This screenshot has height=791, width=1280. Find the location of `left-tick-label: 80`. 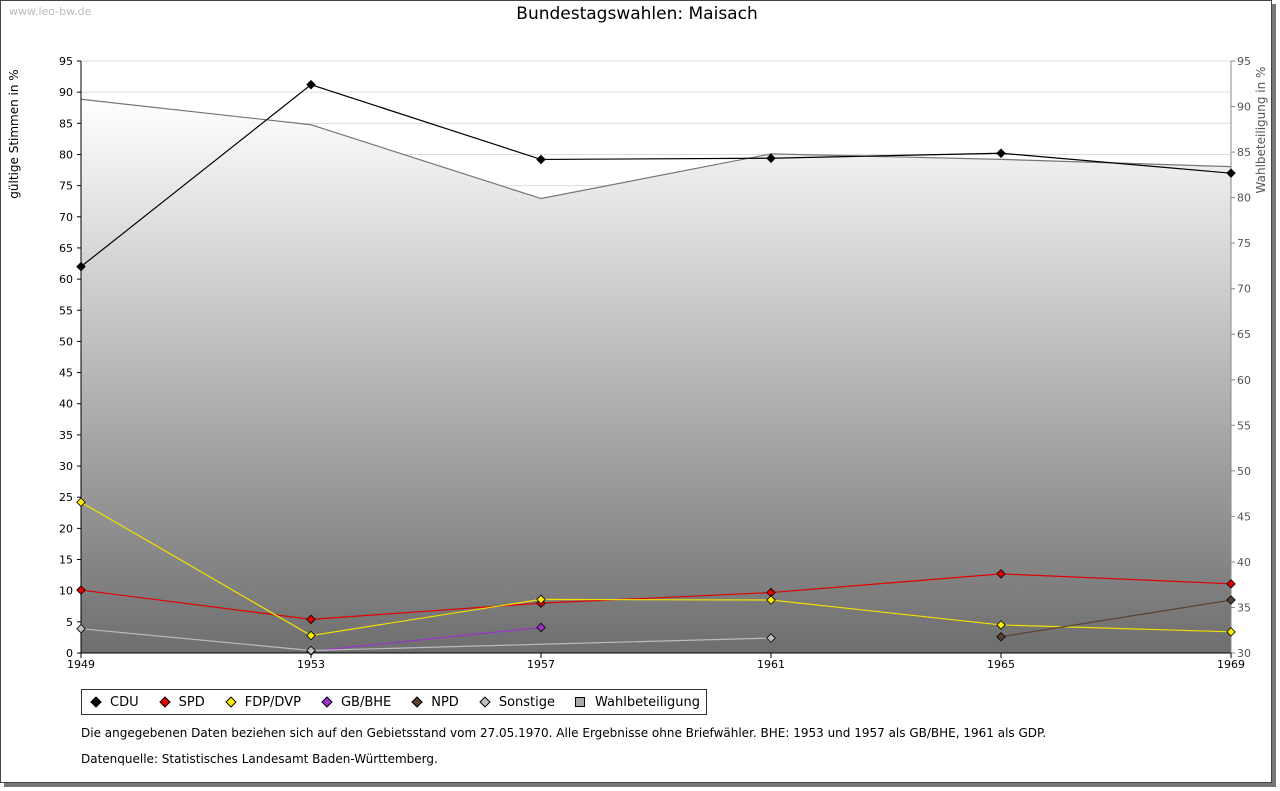

left-tick-label: 80 is located at coordinates (66, 154).